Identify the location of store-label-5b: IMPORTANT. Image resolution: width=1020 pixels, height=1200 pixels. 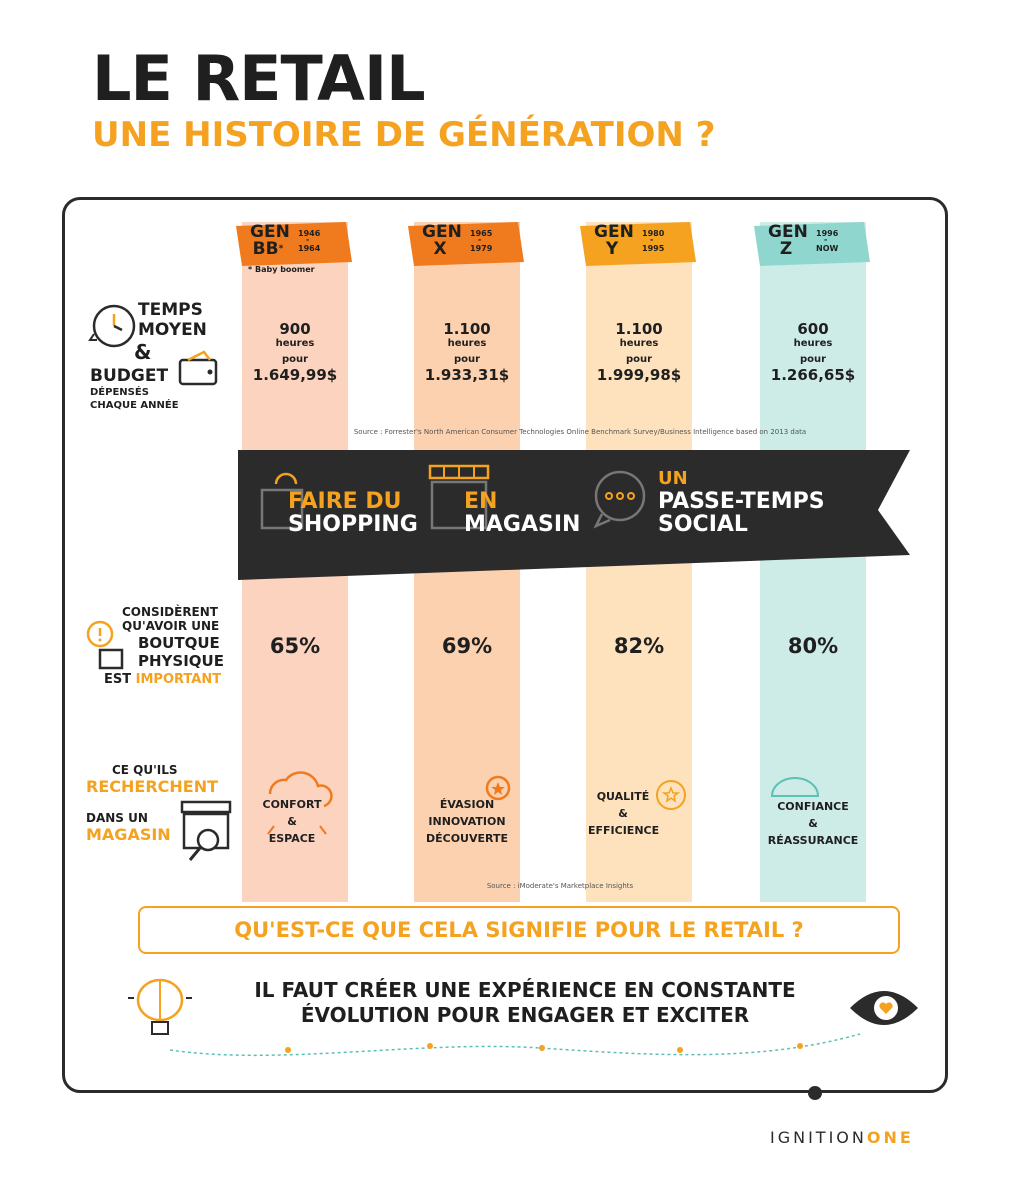
(178, 679).